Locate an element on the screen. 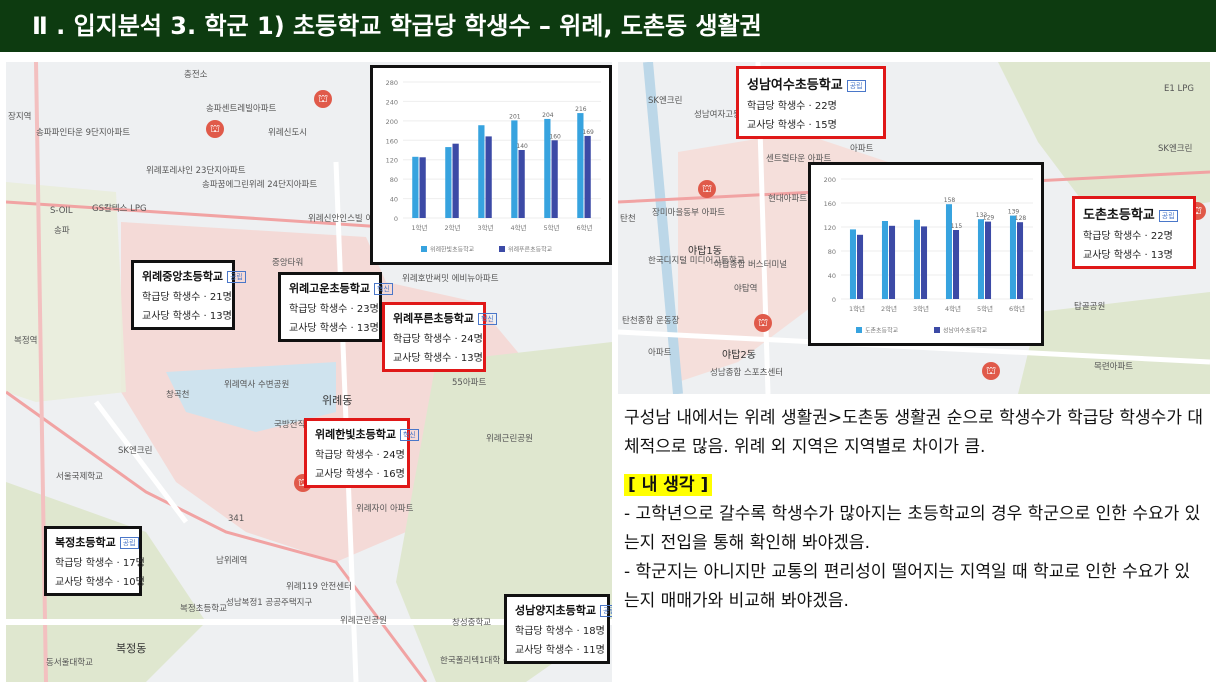  map-label: 위례자이 아파트 is located at coordinates (385, 509).